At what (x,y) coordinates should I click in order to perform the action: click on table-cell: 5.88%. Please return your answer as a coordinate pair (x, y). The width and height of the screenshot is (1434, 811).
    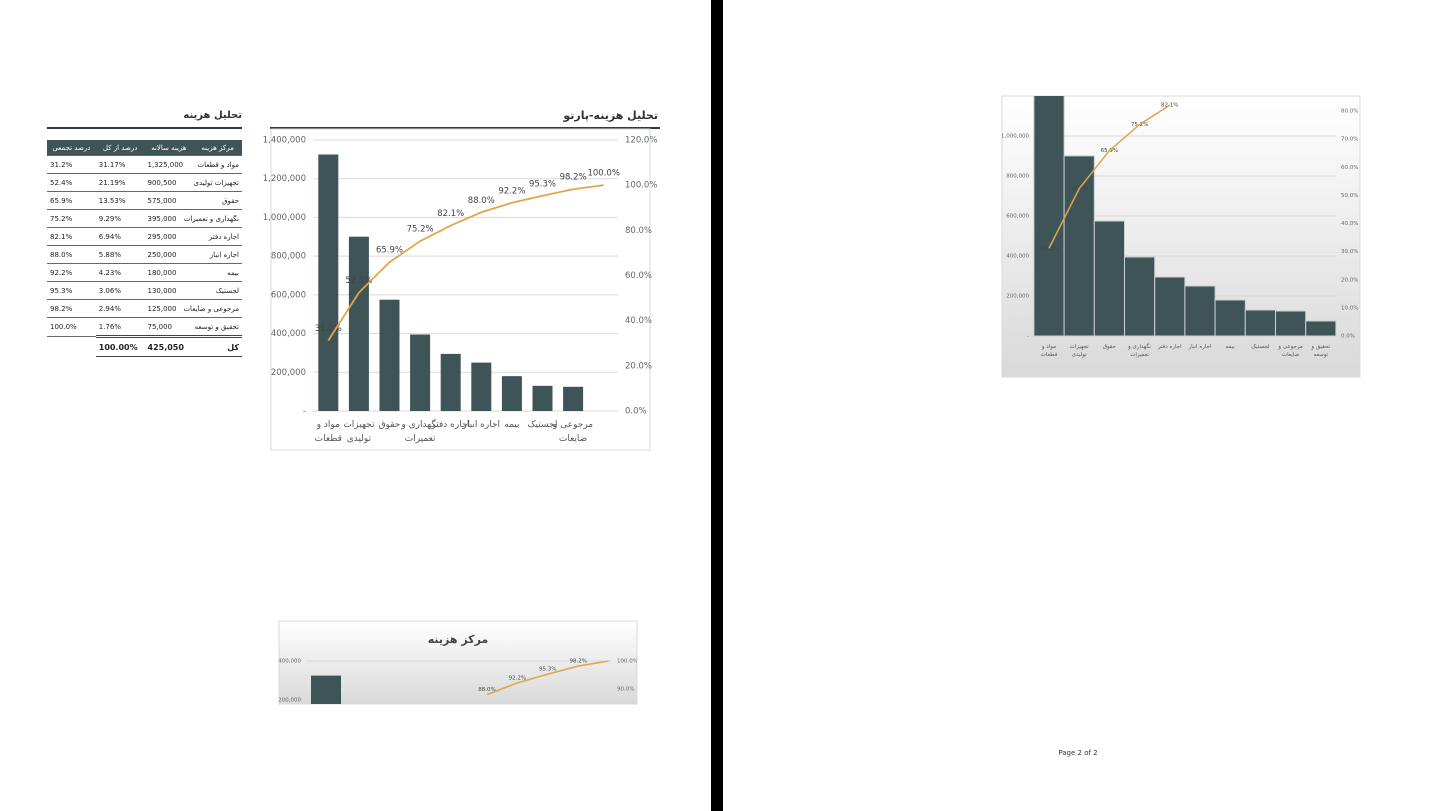
    Looking at the image, I should click on (120, 254).